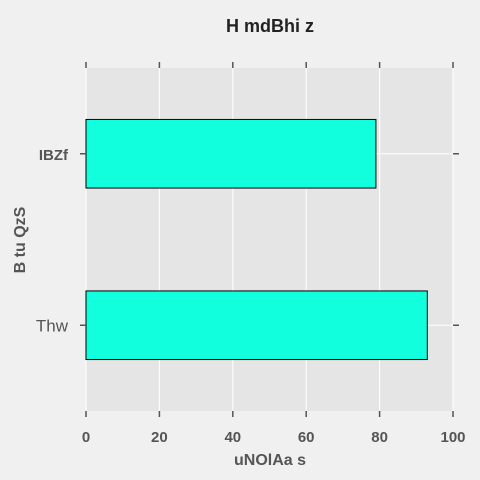 The height and width of the screenshot is (480, 480). I want to click on chart-title: H mdBhi z, so click(270, 26).